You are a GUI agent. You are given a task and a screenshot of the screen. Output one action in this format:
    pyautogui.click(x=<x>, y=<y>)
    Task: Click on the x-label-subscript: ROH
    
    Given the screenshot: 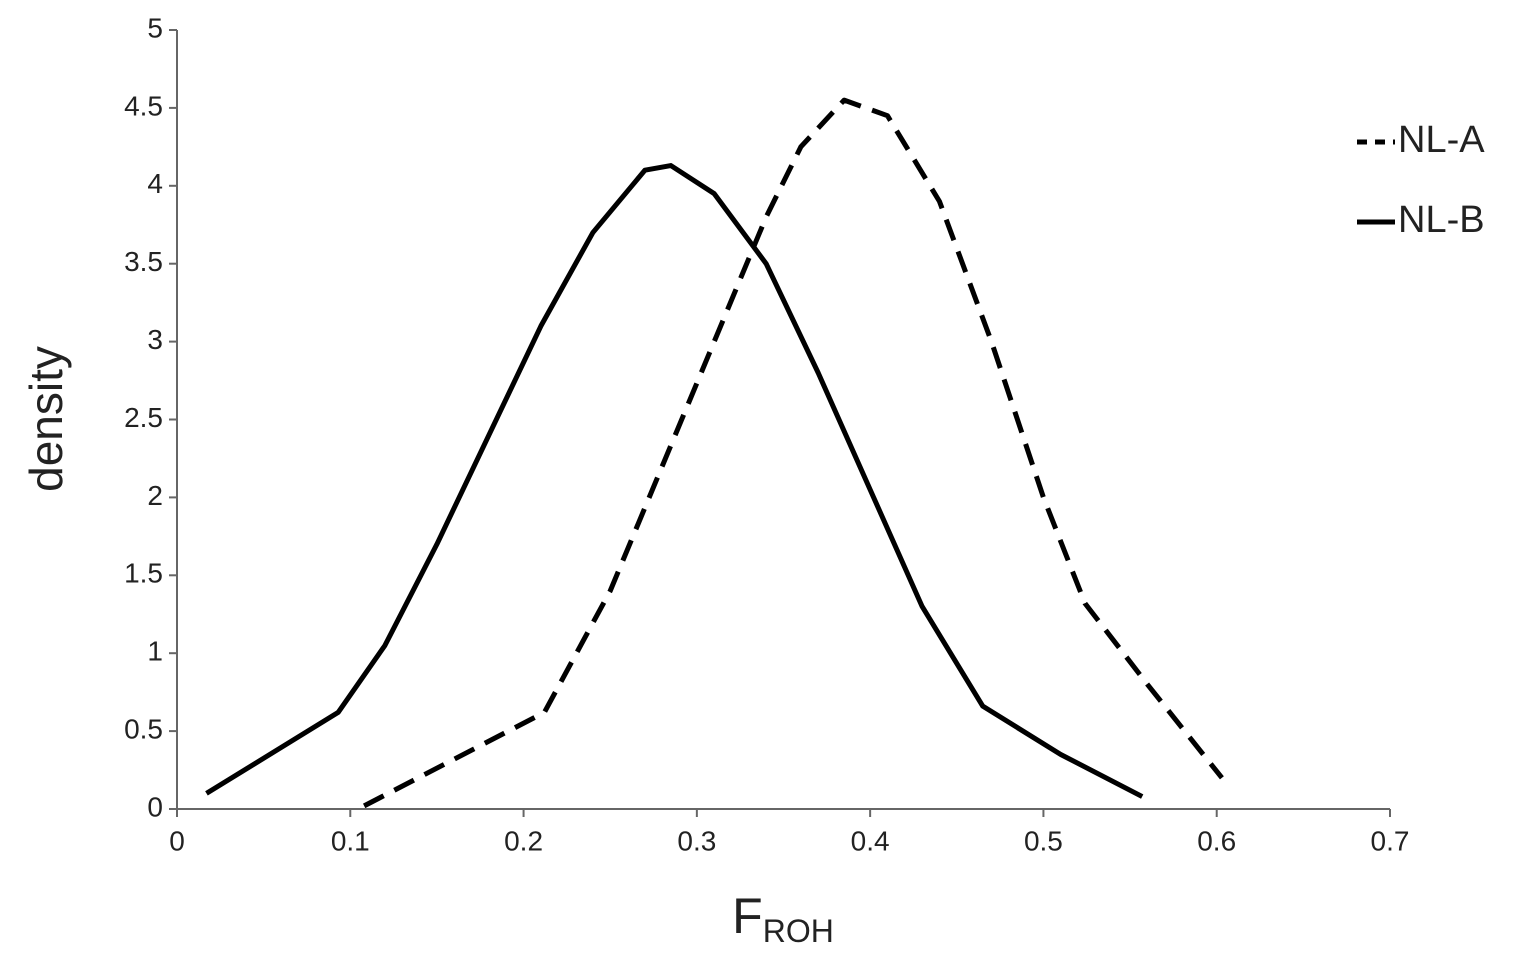 What is the action you would take?
    pyautogui.click(x=798, y=931)
    